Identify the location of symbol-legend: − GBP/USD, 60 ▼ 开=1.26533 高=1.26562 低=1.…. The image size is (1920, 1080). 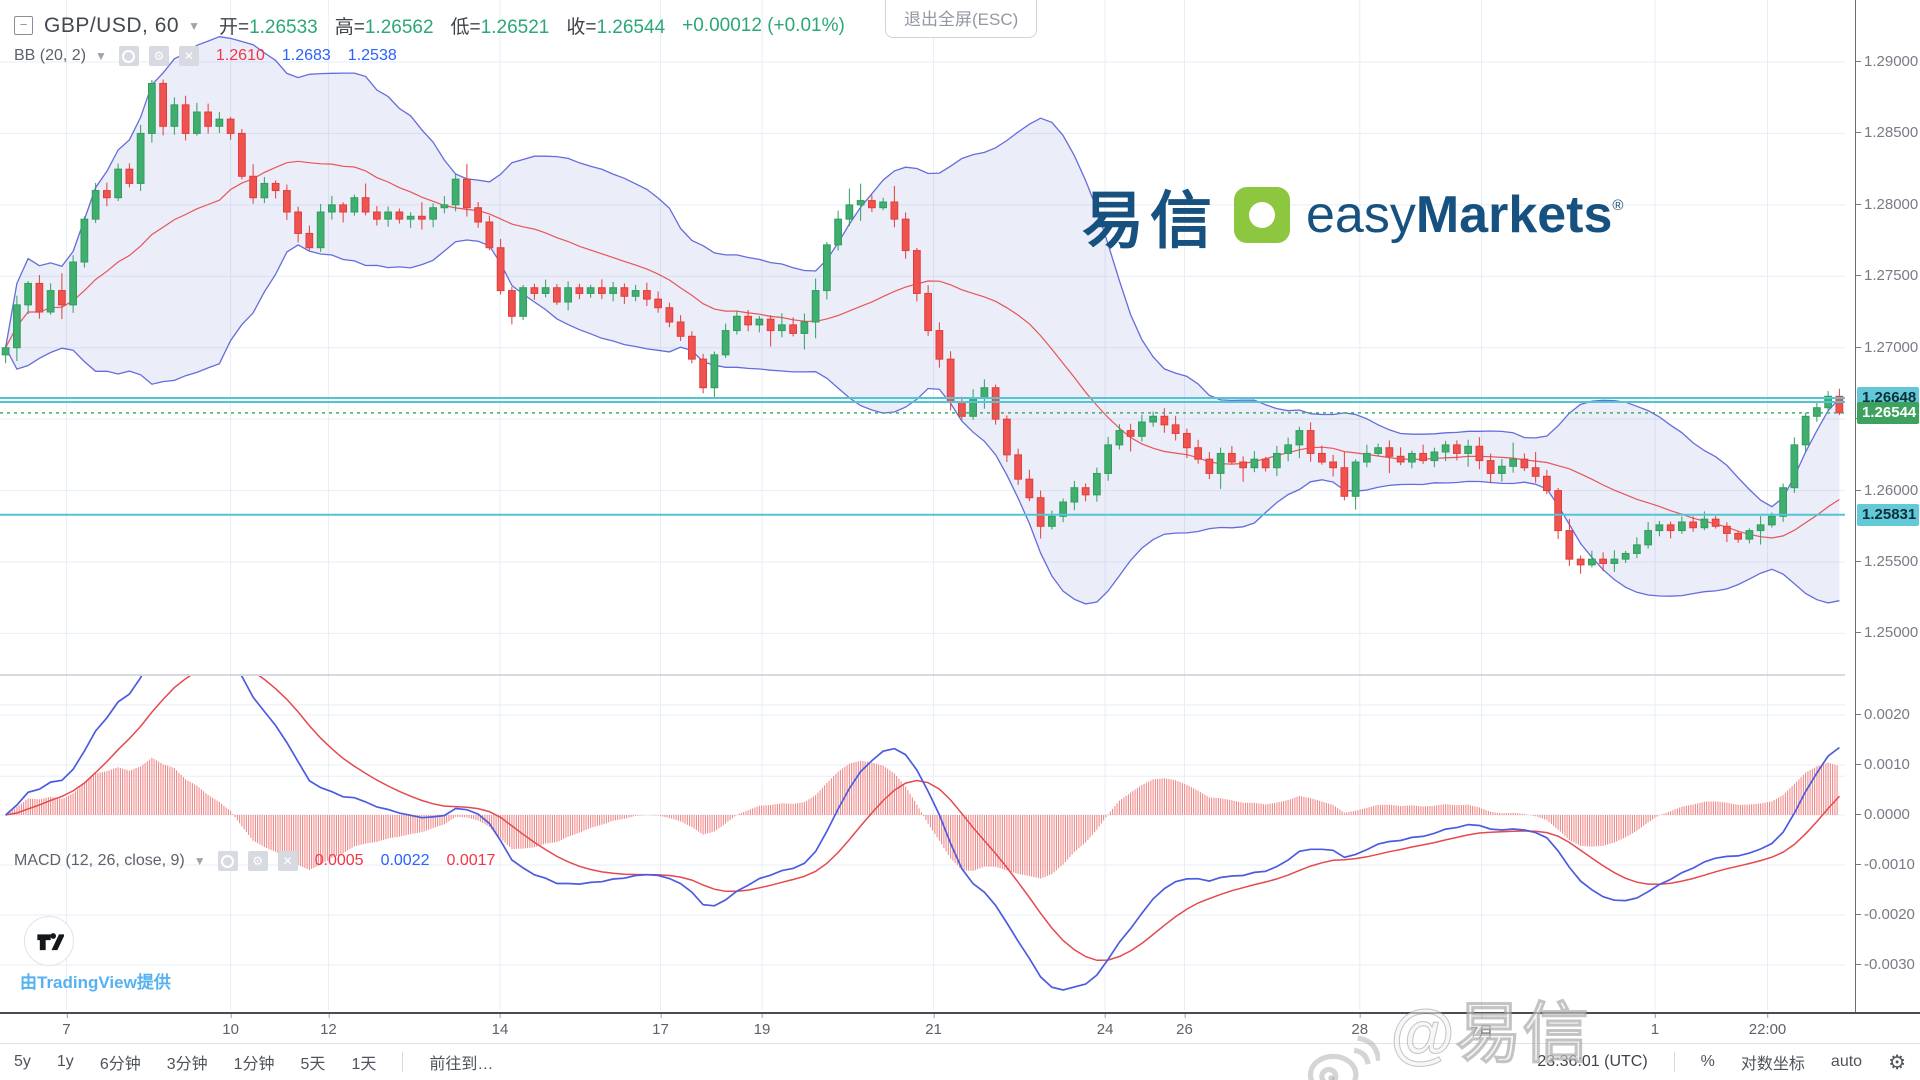
(429, 25).